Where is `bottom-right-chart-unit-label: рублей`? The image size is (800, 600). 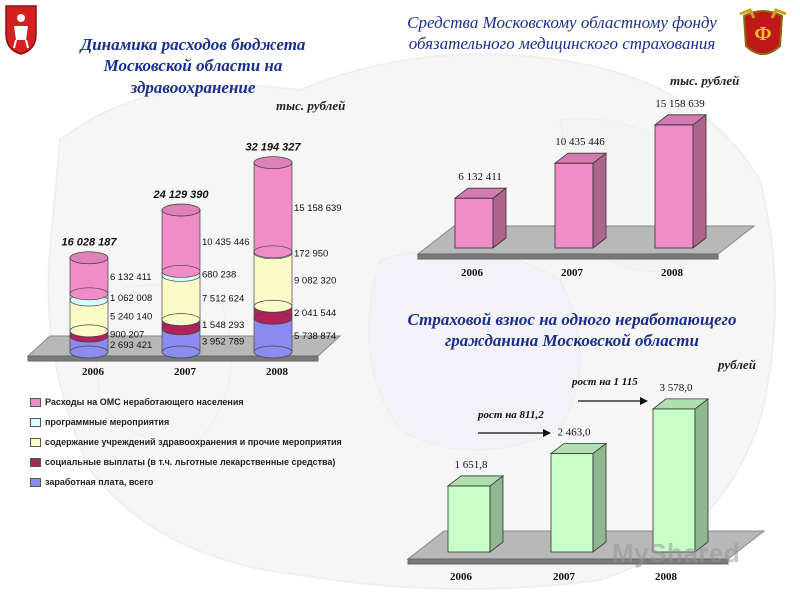 bottom-right-chart-unit-label: рублей is located at coordinates (737, 364).